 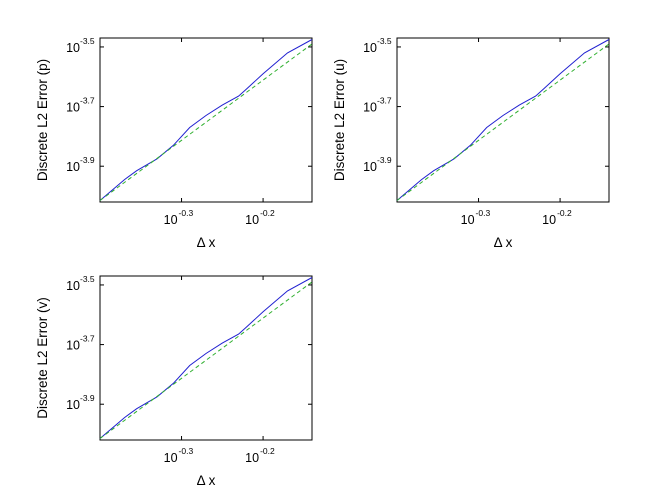 What do you see at coordinates (339, 120) in the screenshot?
I see `y-axis-label: Discrete L2 Error (u)` at bounding box center [339, 120].